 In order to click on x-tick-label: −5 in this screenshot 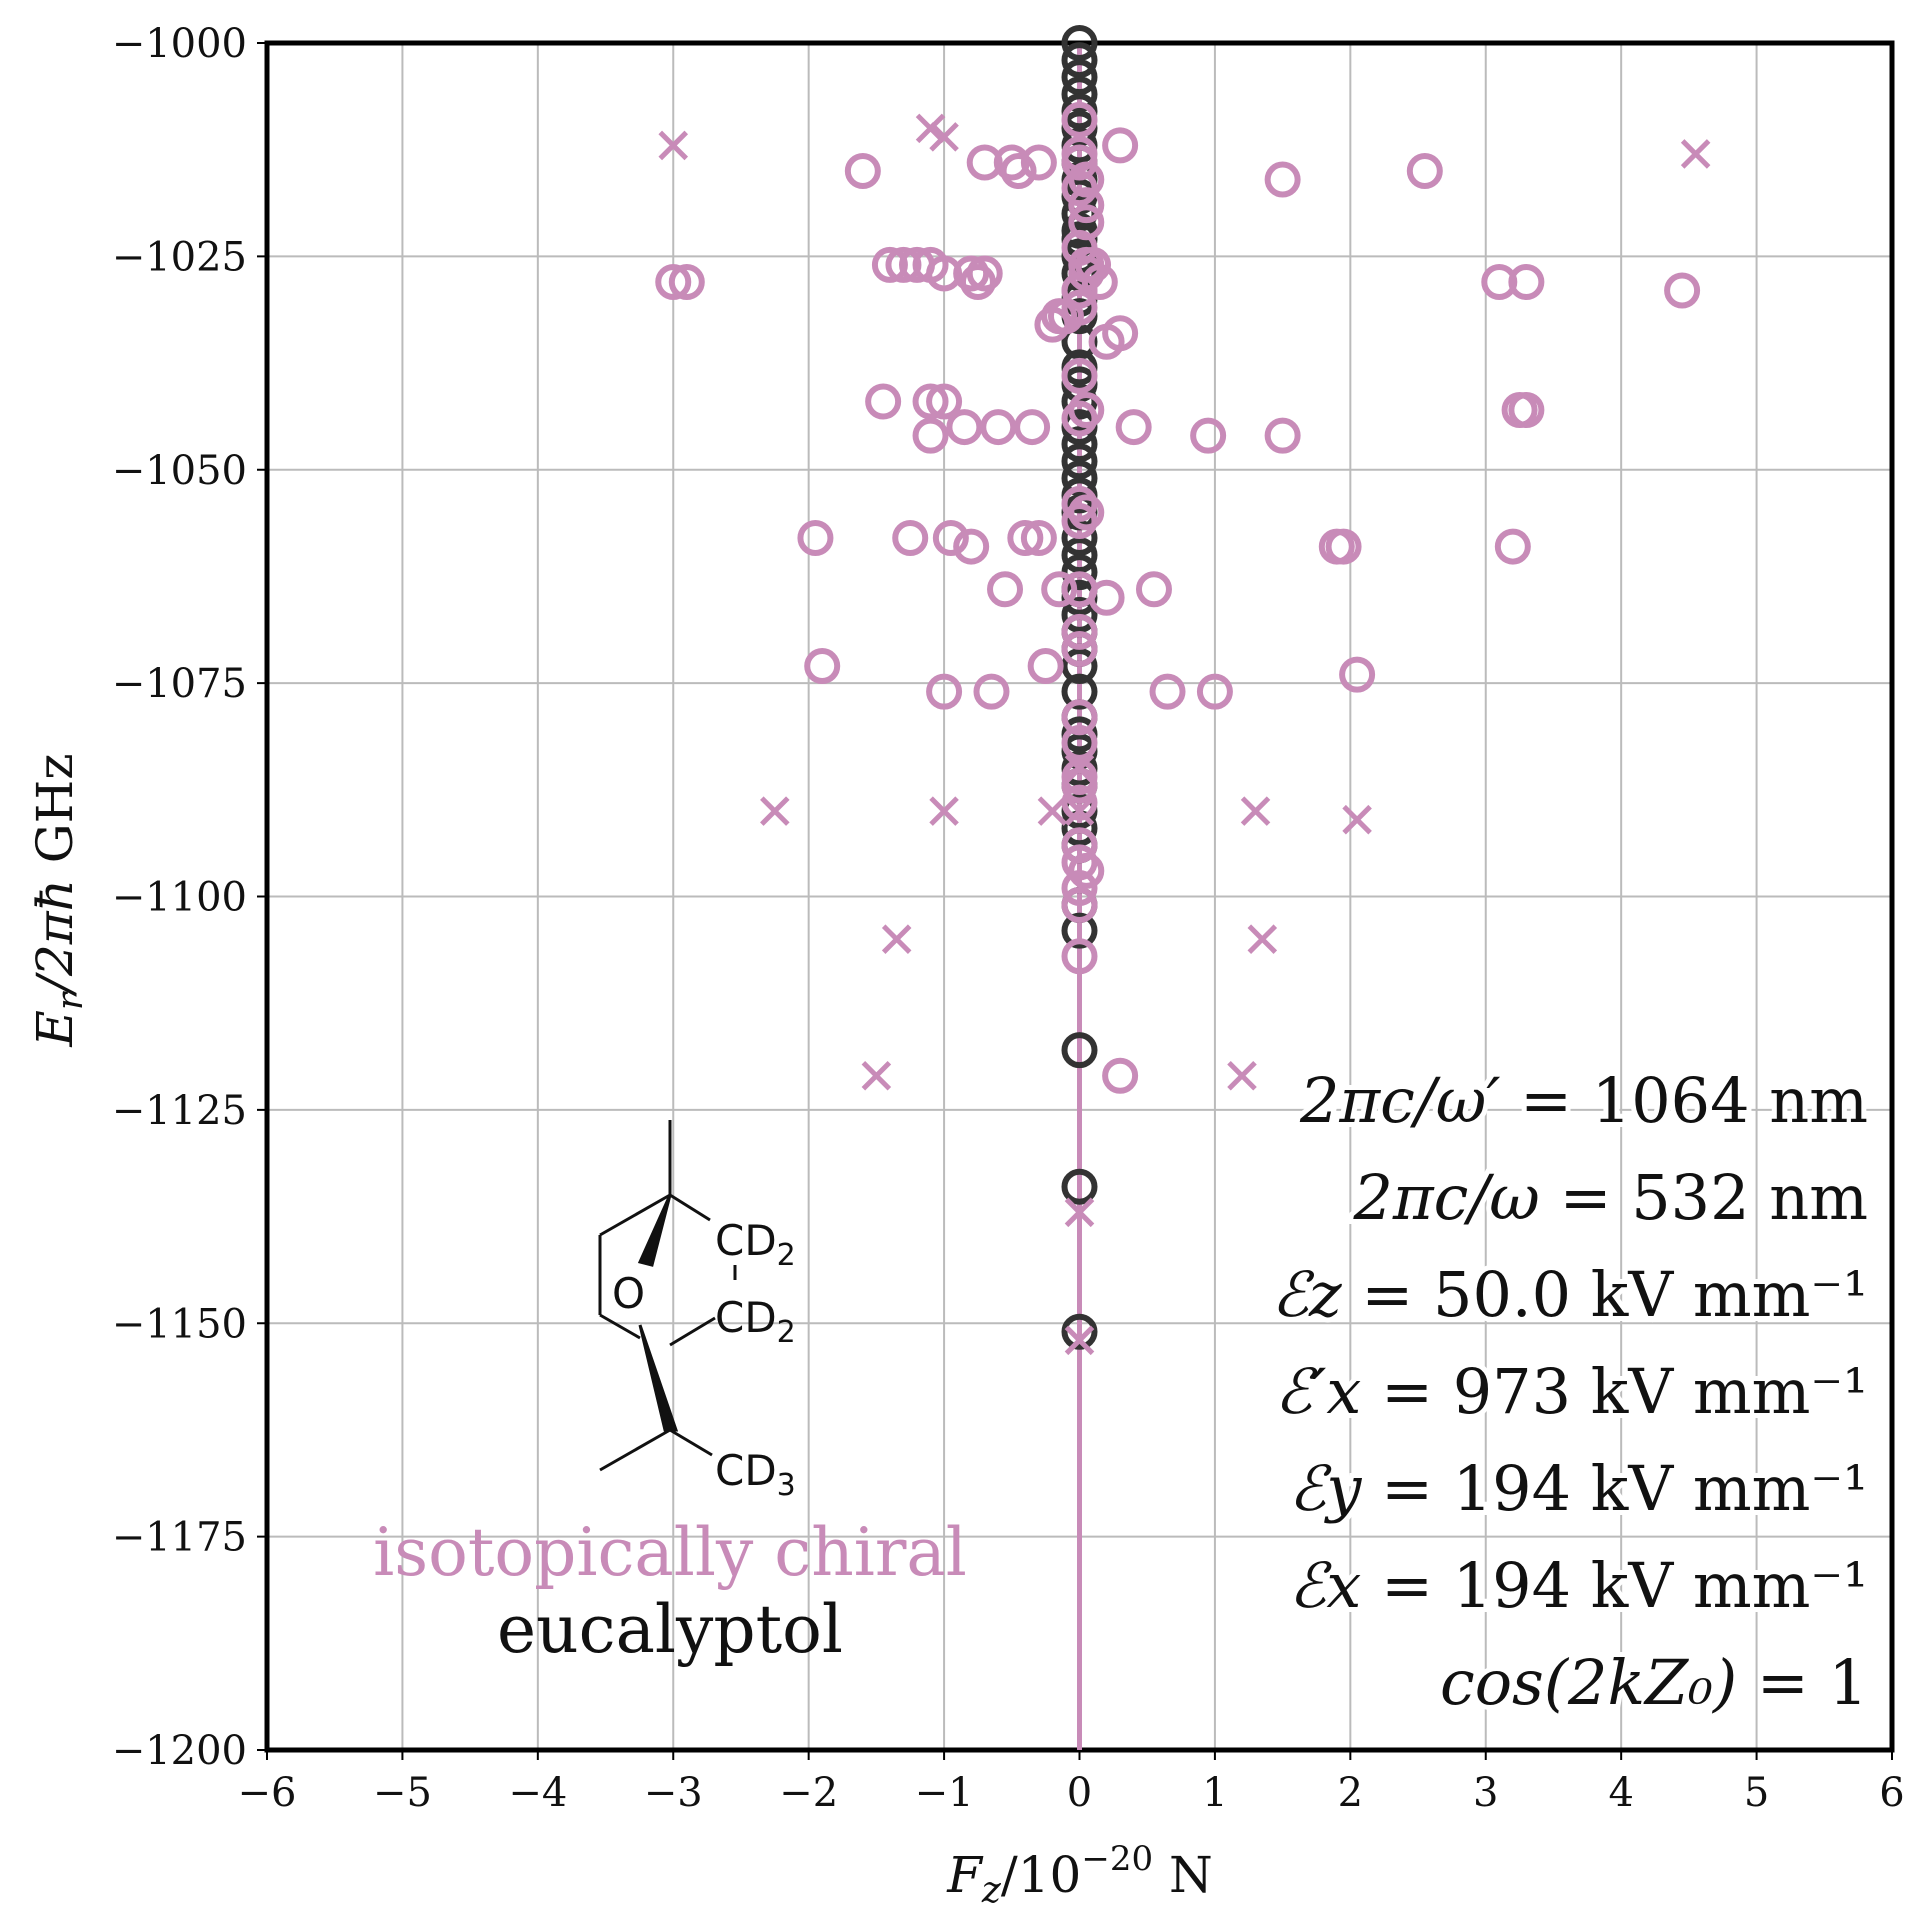, I will do `click(402, 1793)`.